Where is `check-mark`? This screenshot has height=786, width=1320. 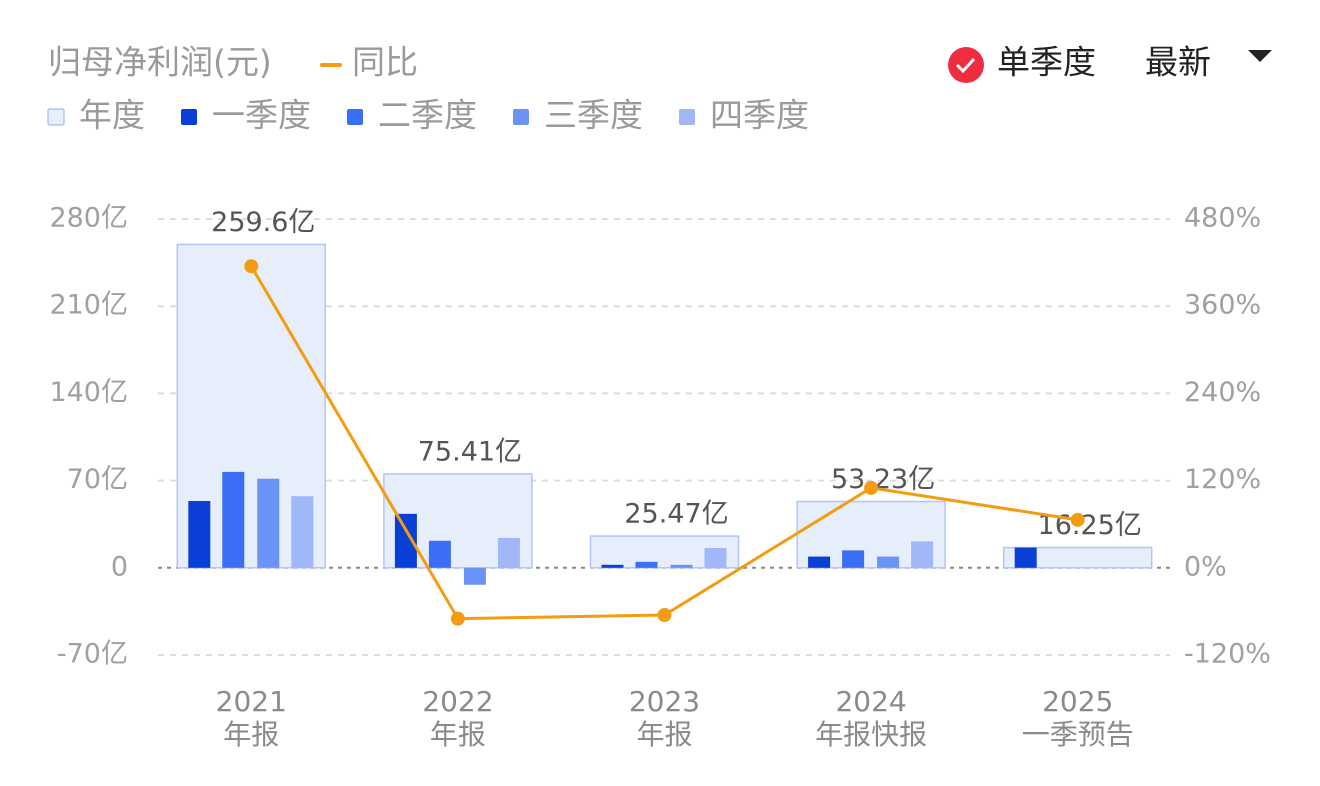 check-mark is located at coordinates (965, 65).